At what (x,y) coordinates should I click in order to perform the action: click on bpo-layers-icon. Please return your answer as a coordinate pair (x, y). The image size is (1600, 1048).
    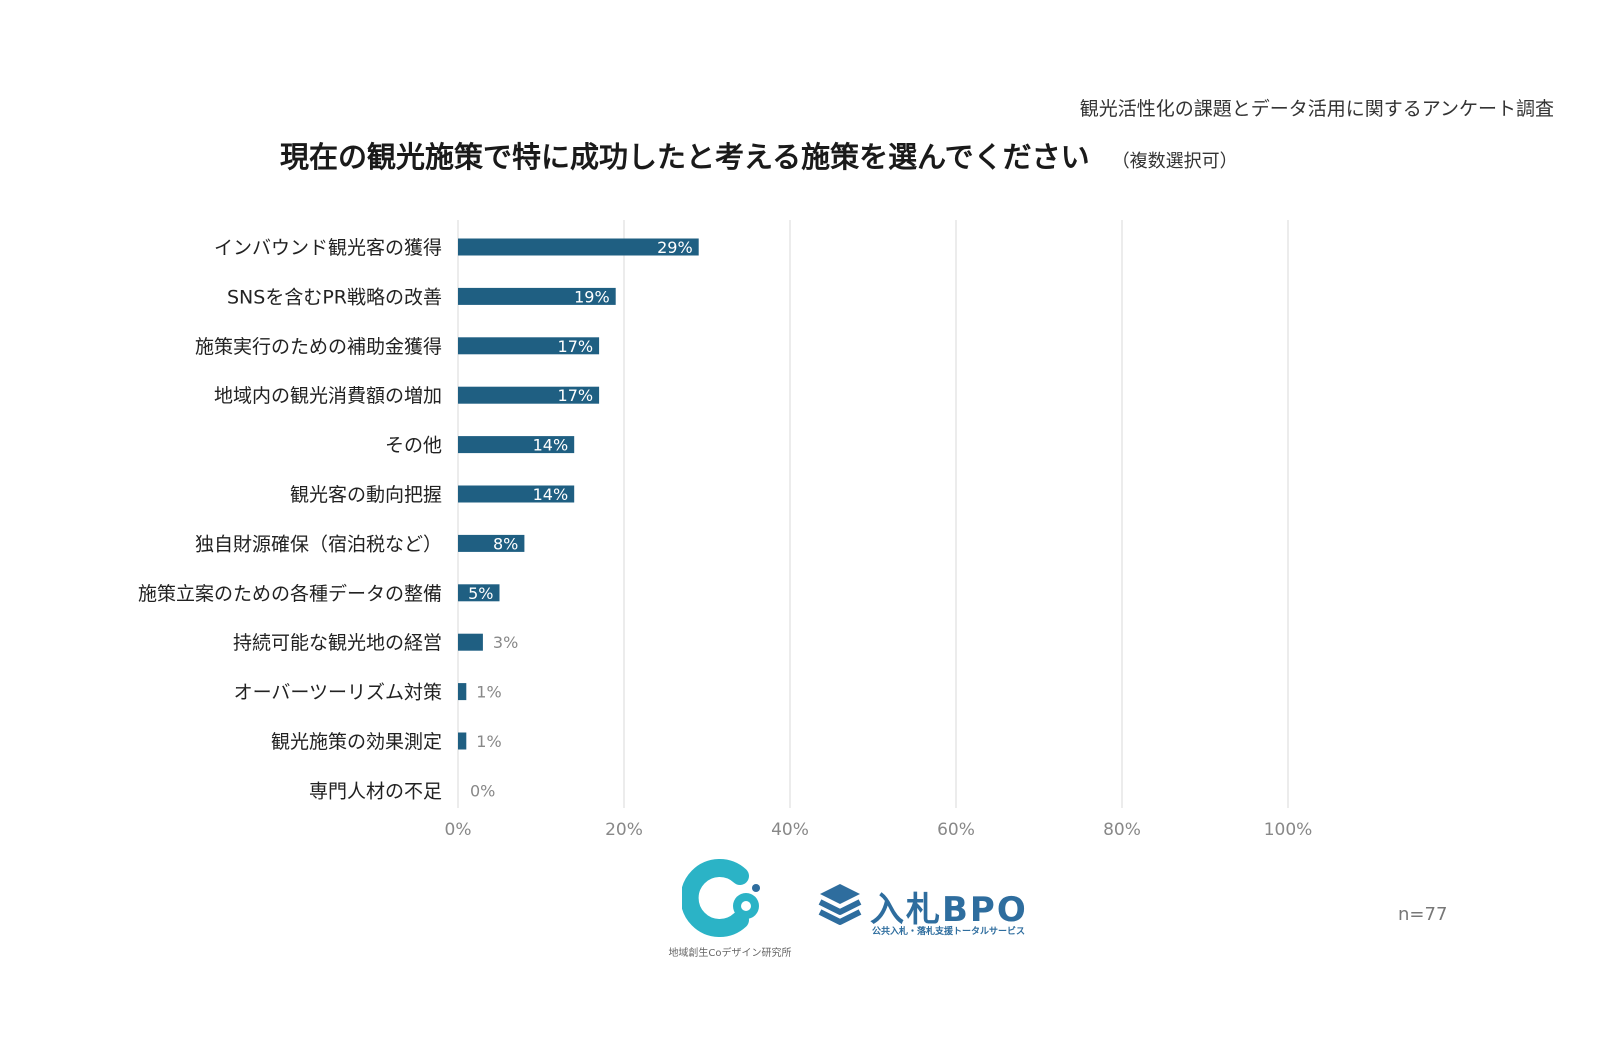
    Looking at the image, I should click on (840, 904).